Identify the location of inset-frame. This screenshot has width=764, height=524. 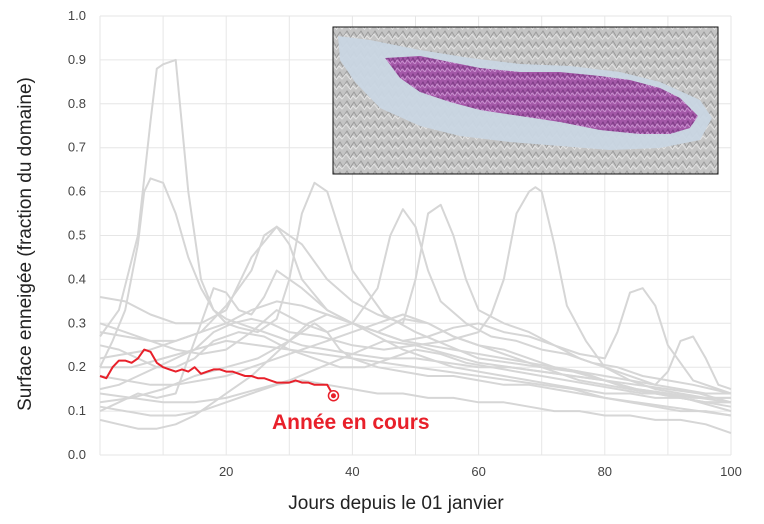
(525, 100).